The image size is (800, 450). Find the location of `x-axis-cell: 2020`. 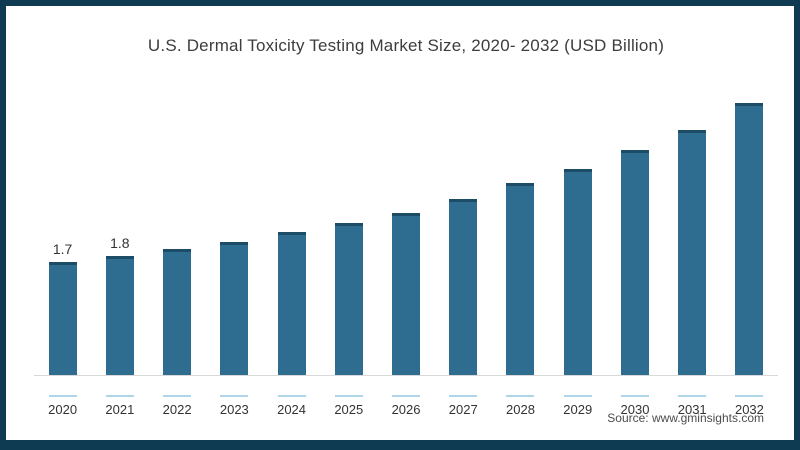

x-axis-cell: 2020 is located at coordinates (62, 406).